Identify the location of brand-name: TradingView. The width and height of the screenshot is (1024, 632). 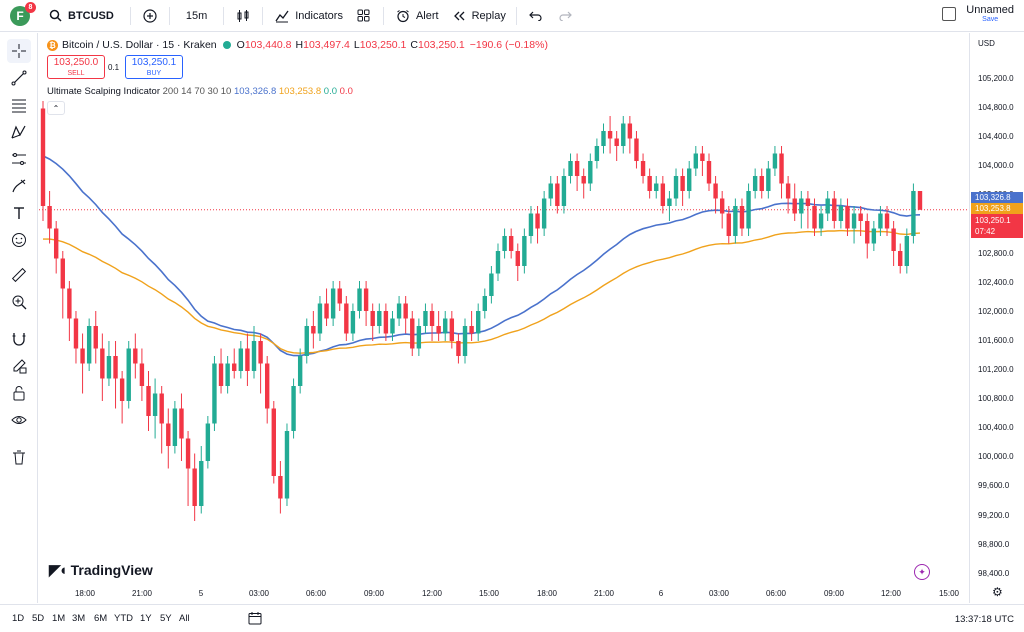
(111, 570).